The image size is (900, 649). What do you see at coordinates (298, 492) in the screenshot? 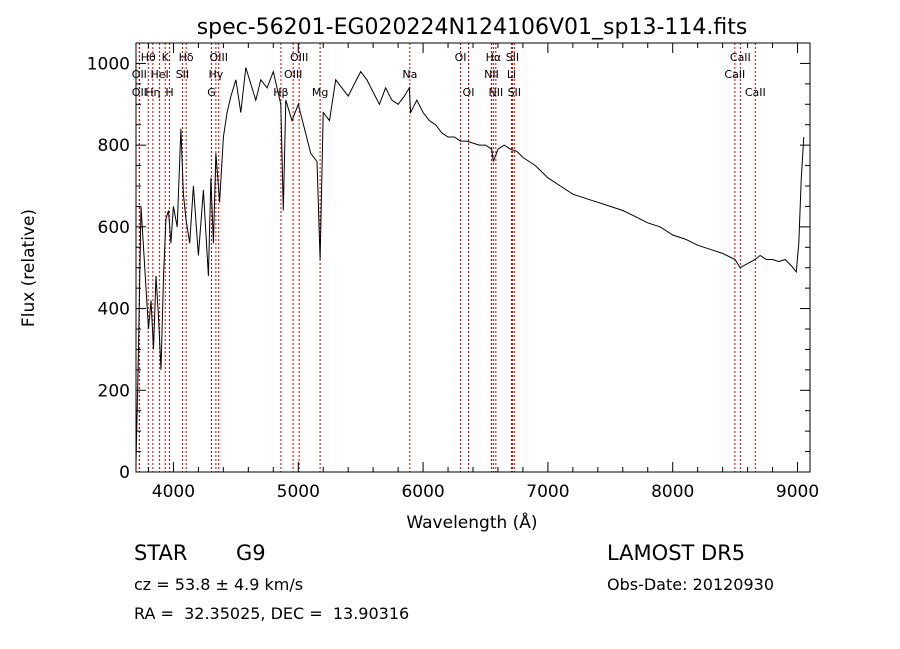
I see `x-tick-label: 5000` at bounding box center [298, 492].